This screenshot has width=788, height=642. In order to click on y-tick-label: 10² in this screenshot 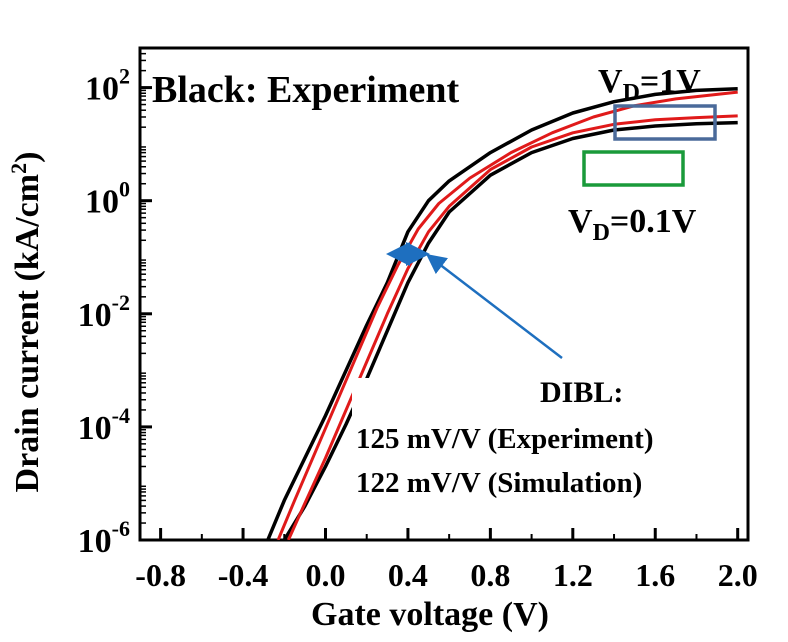, I will do `click(107, 86)`.